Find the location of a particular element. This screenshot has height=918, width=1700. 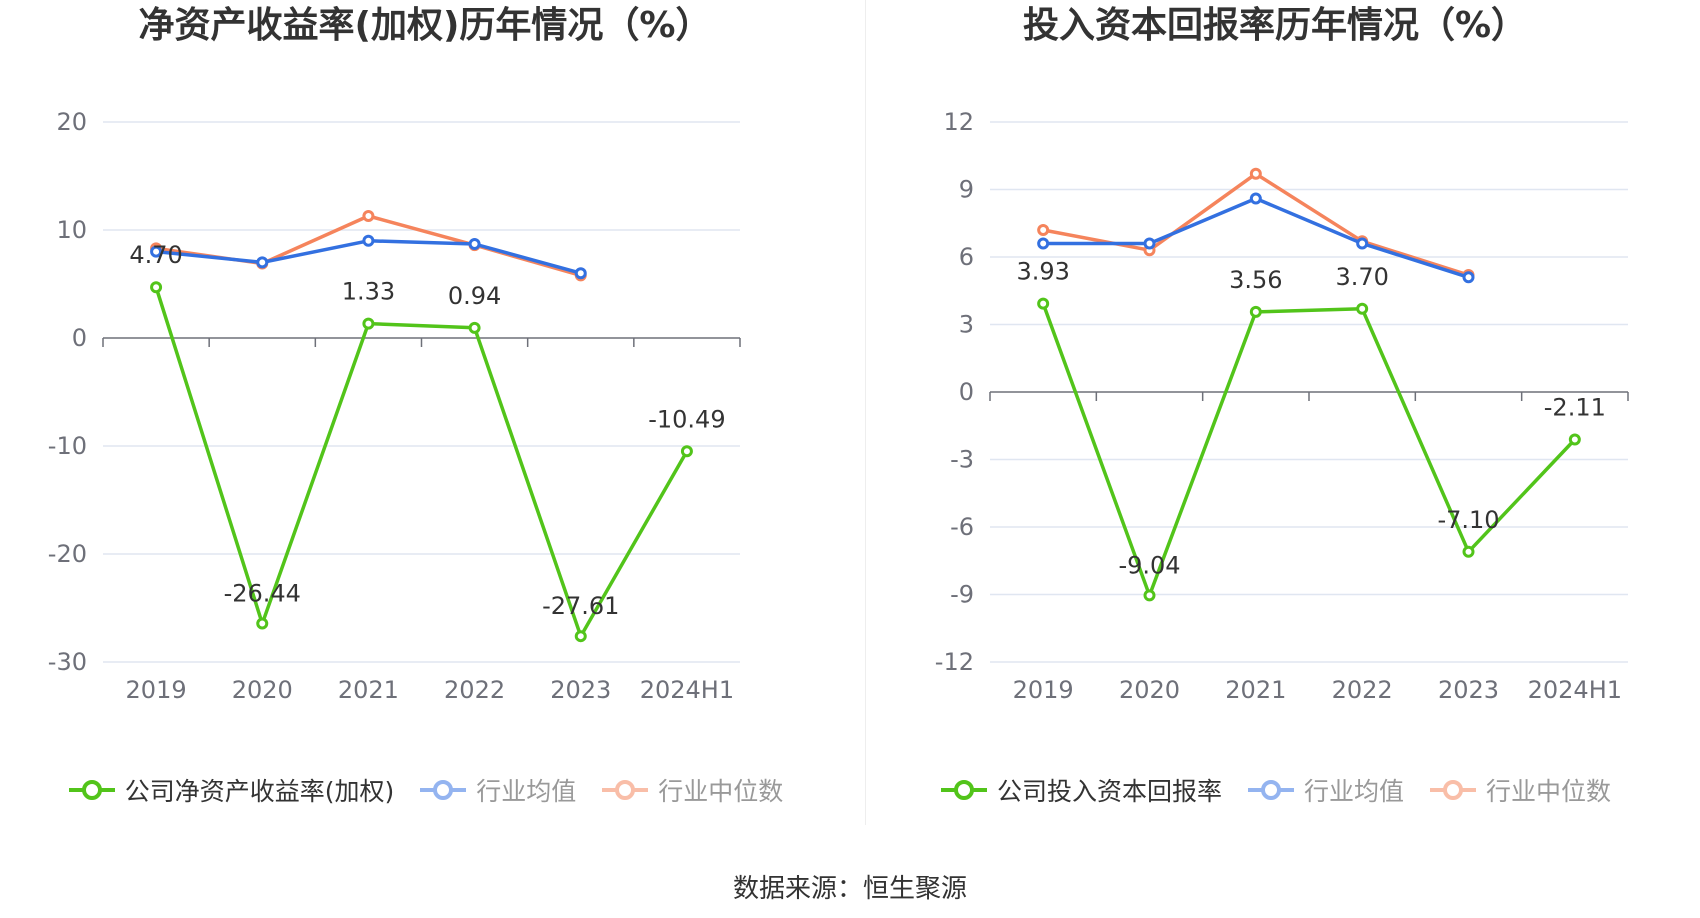

y-tick-label: 9 is located at coordinates (966, 190).